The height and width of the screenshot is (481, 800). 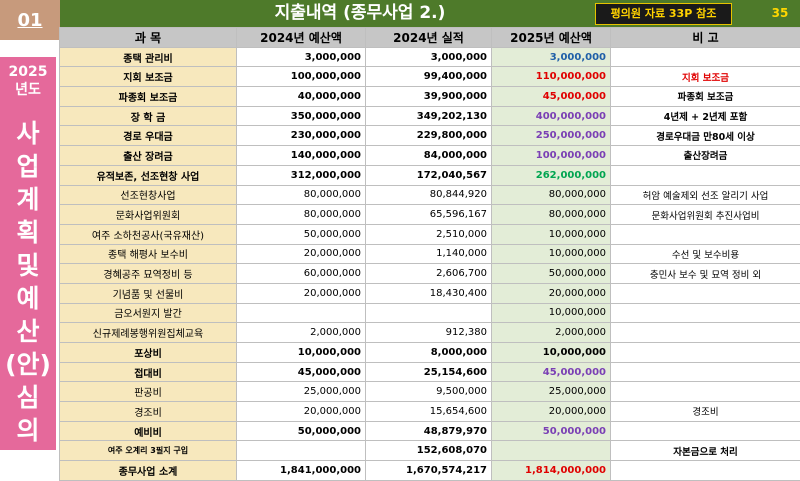 I want to click on row-actual-2024: 2,510,000, so click(x=429, y=234).